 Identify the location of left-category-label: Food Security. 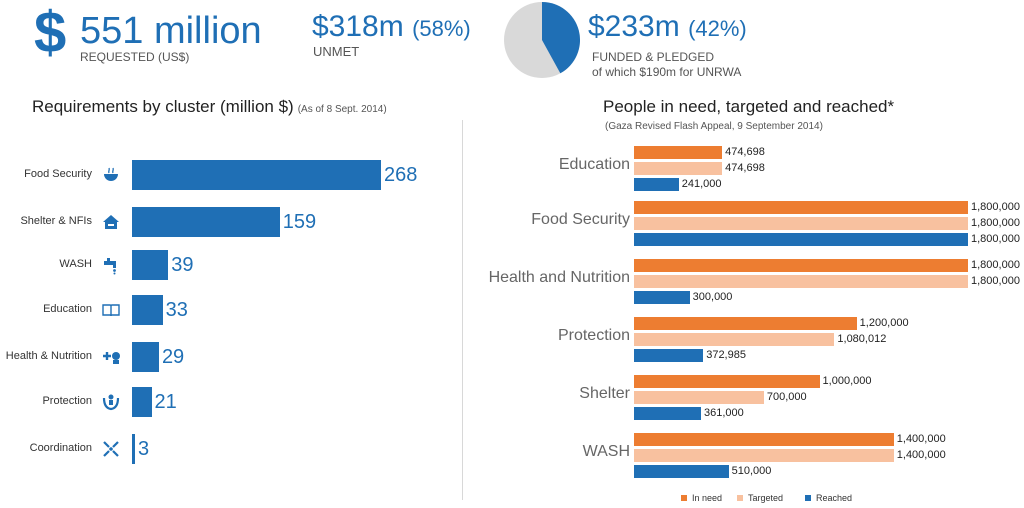
(58, 174).